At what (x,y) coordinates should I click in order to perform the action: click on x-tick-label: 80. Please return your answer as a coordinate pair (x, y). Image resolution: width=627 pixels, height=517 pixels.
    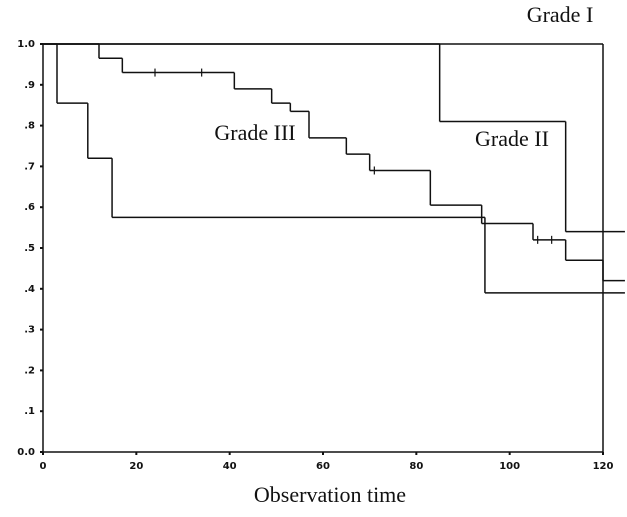
    Looking at the image, I should click on (416, 466).